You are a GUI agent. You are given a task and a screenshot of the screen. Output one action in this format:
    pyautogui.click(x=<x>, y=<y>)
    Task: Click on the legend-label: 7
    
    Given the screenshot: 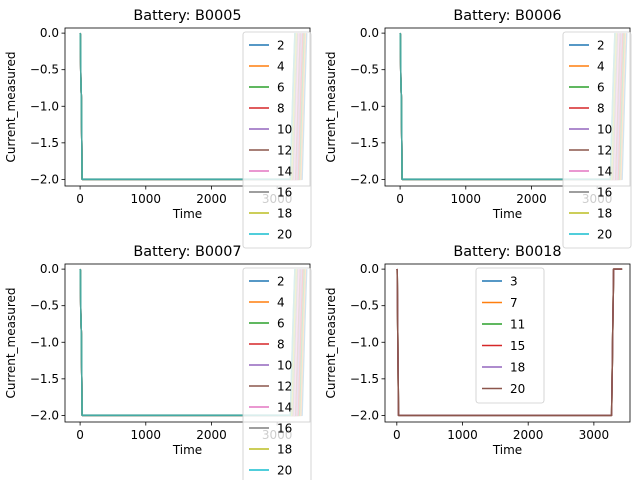 What is the action you would take?
    pyautogui.click(x=514, y=303)
    